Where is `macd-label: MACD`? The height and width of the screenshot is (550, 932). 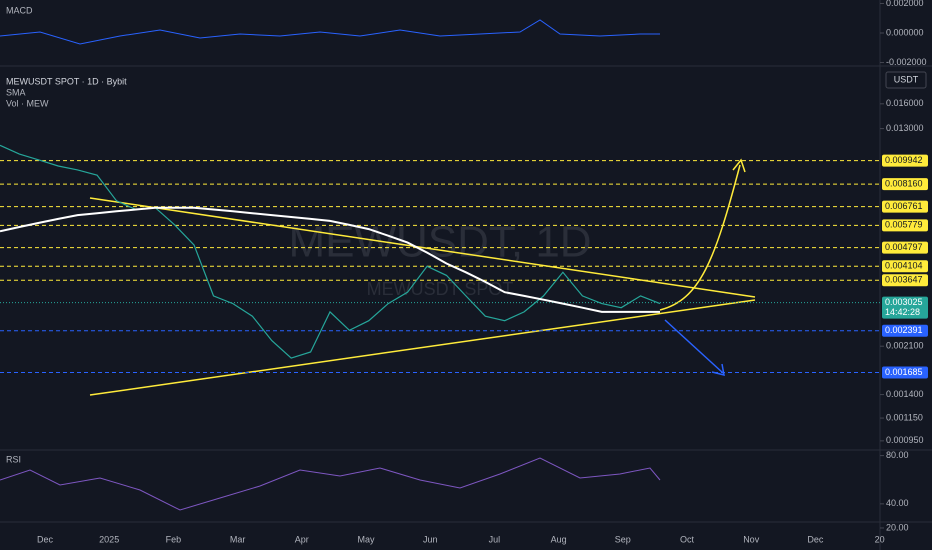 macd-label: MACD is located at coordinates (19, 10).